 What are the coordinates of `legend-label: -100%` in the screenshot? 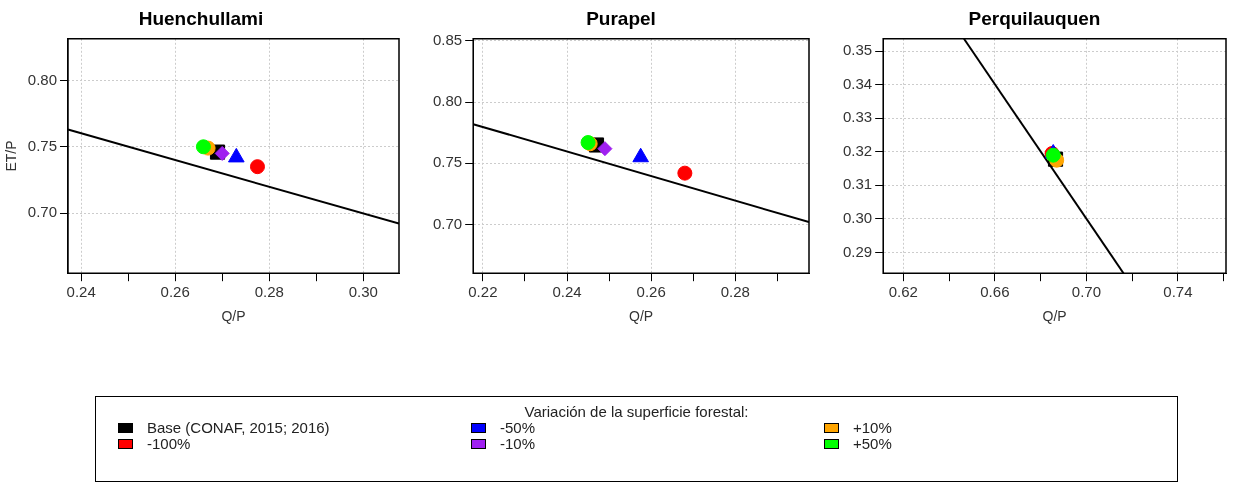 It's located at (169, 443).